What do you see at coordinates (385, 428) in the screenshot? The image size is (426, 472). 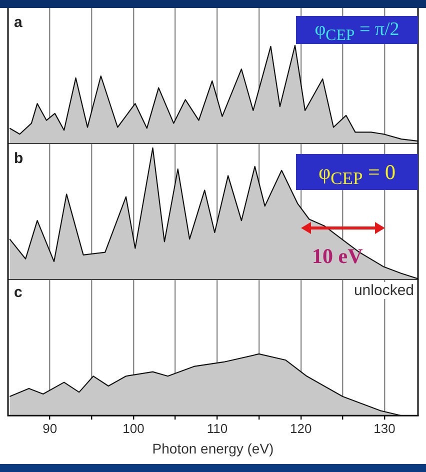 I see `x-tick-label: 130` at bounding box center [385, 428].